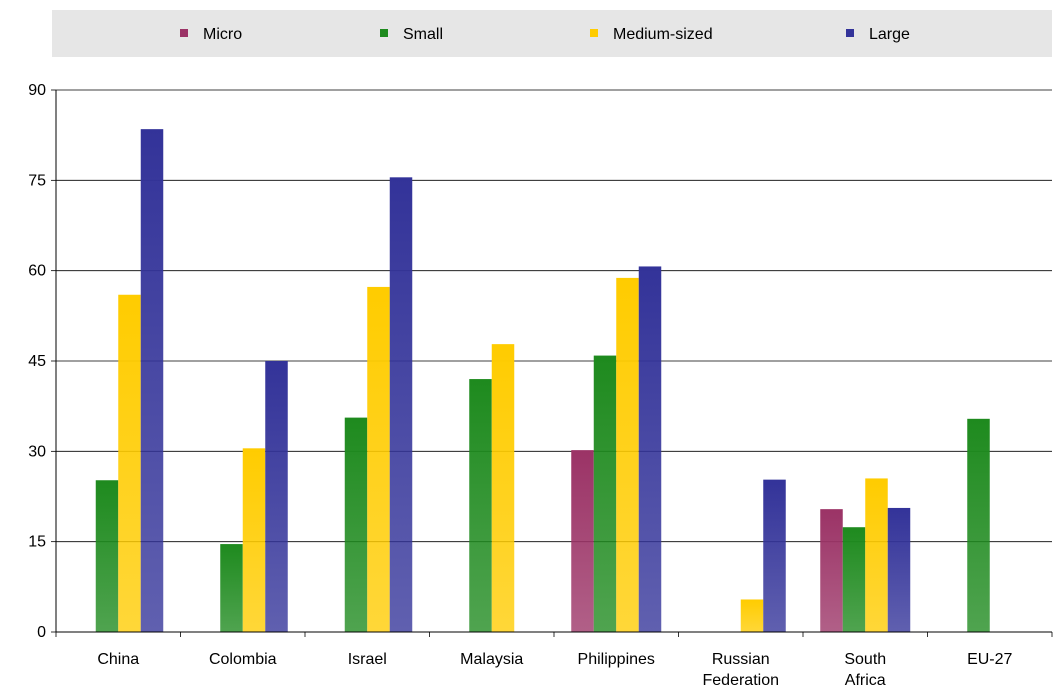 The image size is (1060, 690). I want to click on y-axis: 0 15 30 45 60 75 90, so click(42, 361).